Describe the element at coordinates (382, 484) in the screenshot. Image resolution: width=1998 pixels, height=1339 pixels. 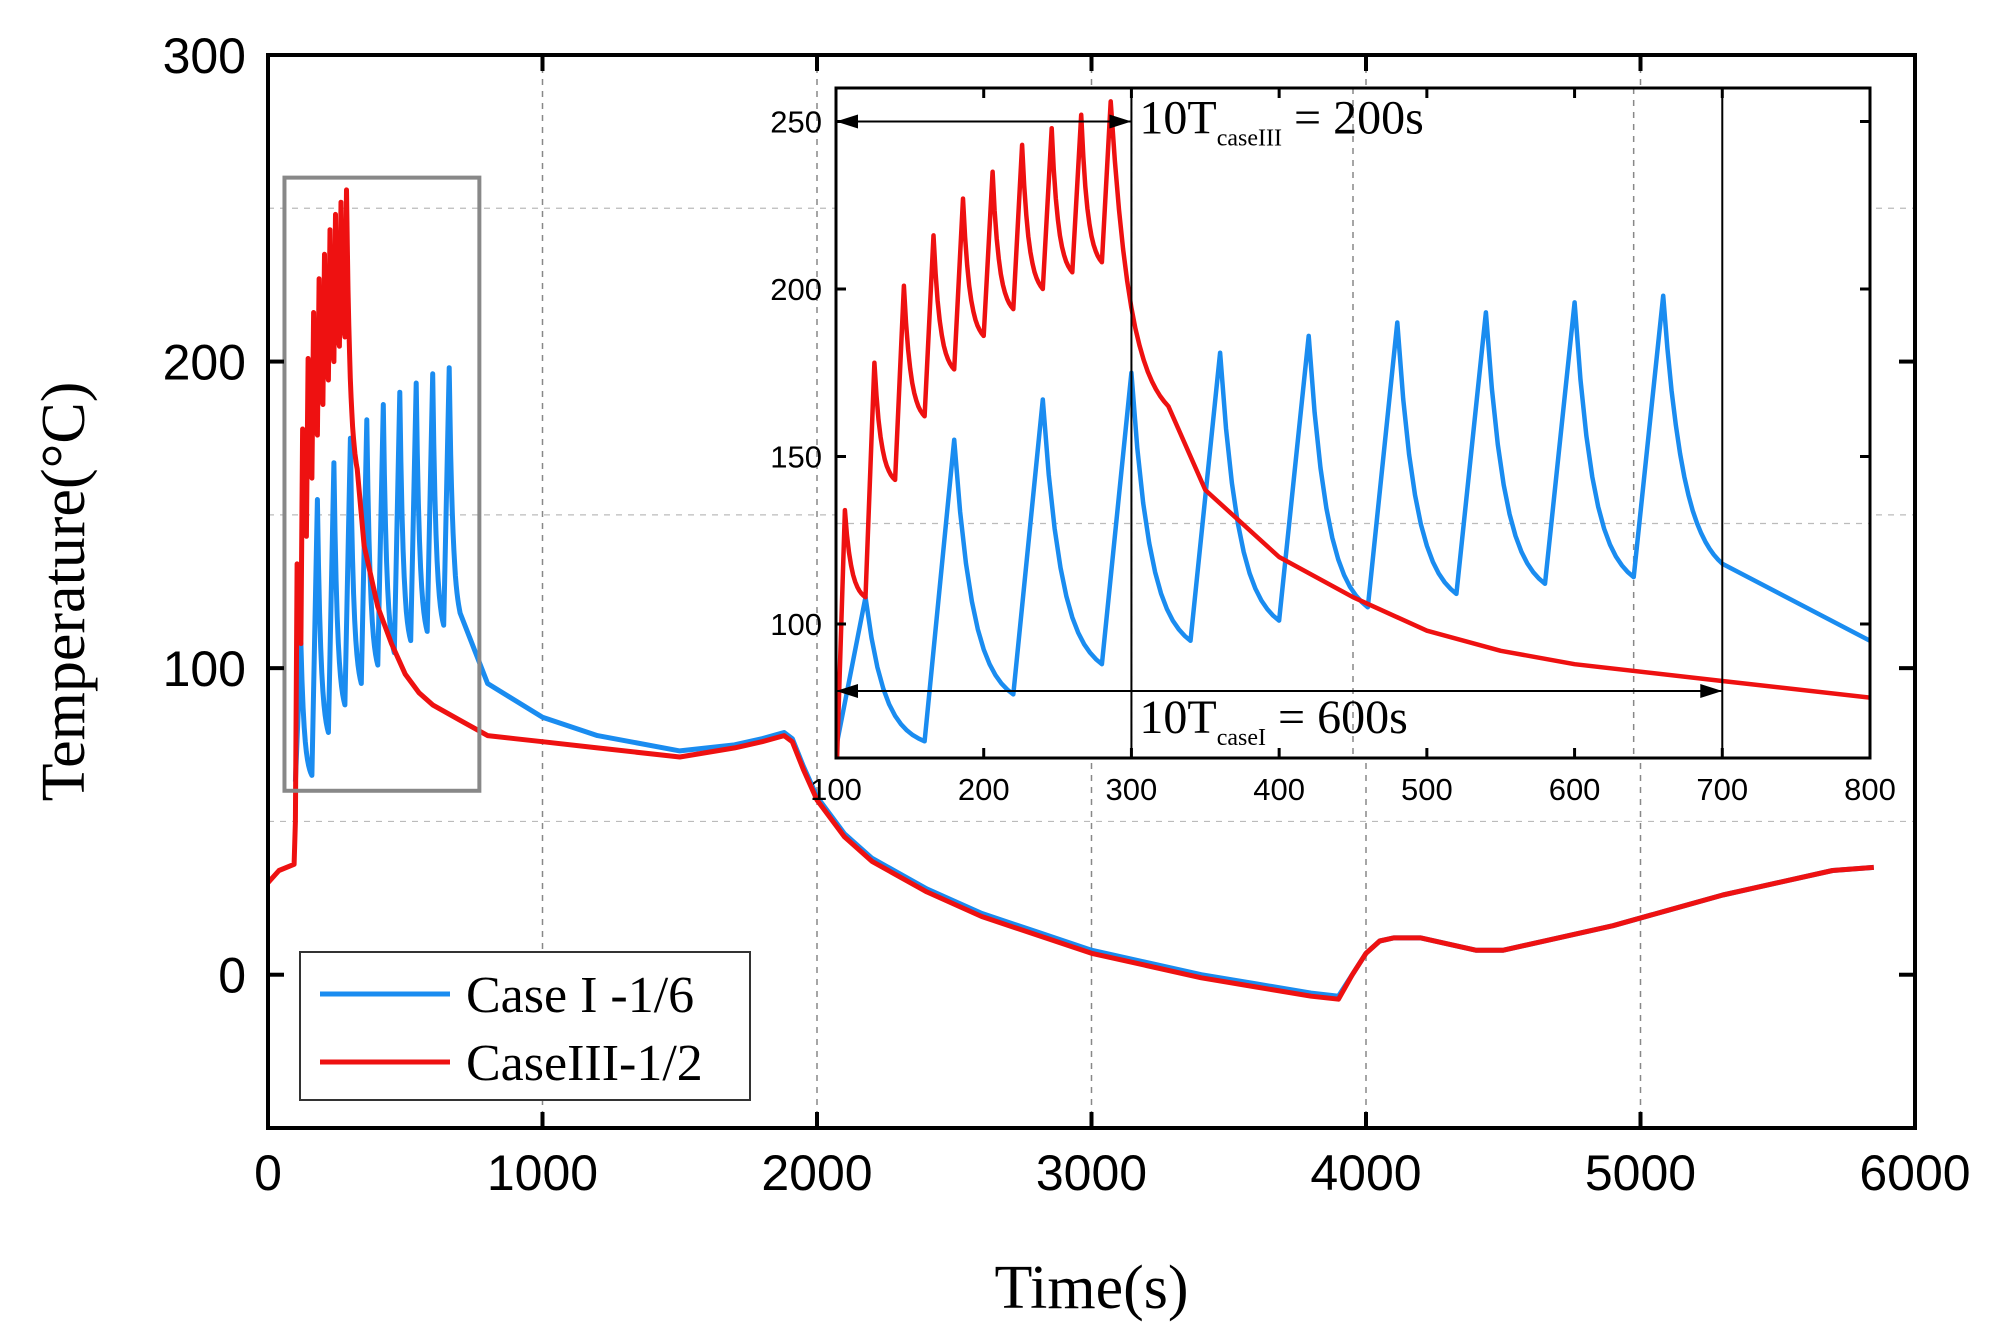
I see `zoom-region-box` at that location.